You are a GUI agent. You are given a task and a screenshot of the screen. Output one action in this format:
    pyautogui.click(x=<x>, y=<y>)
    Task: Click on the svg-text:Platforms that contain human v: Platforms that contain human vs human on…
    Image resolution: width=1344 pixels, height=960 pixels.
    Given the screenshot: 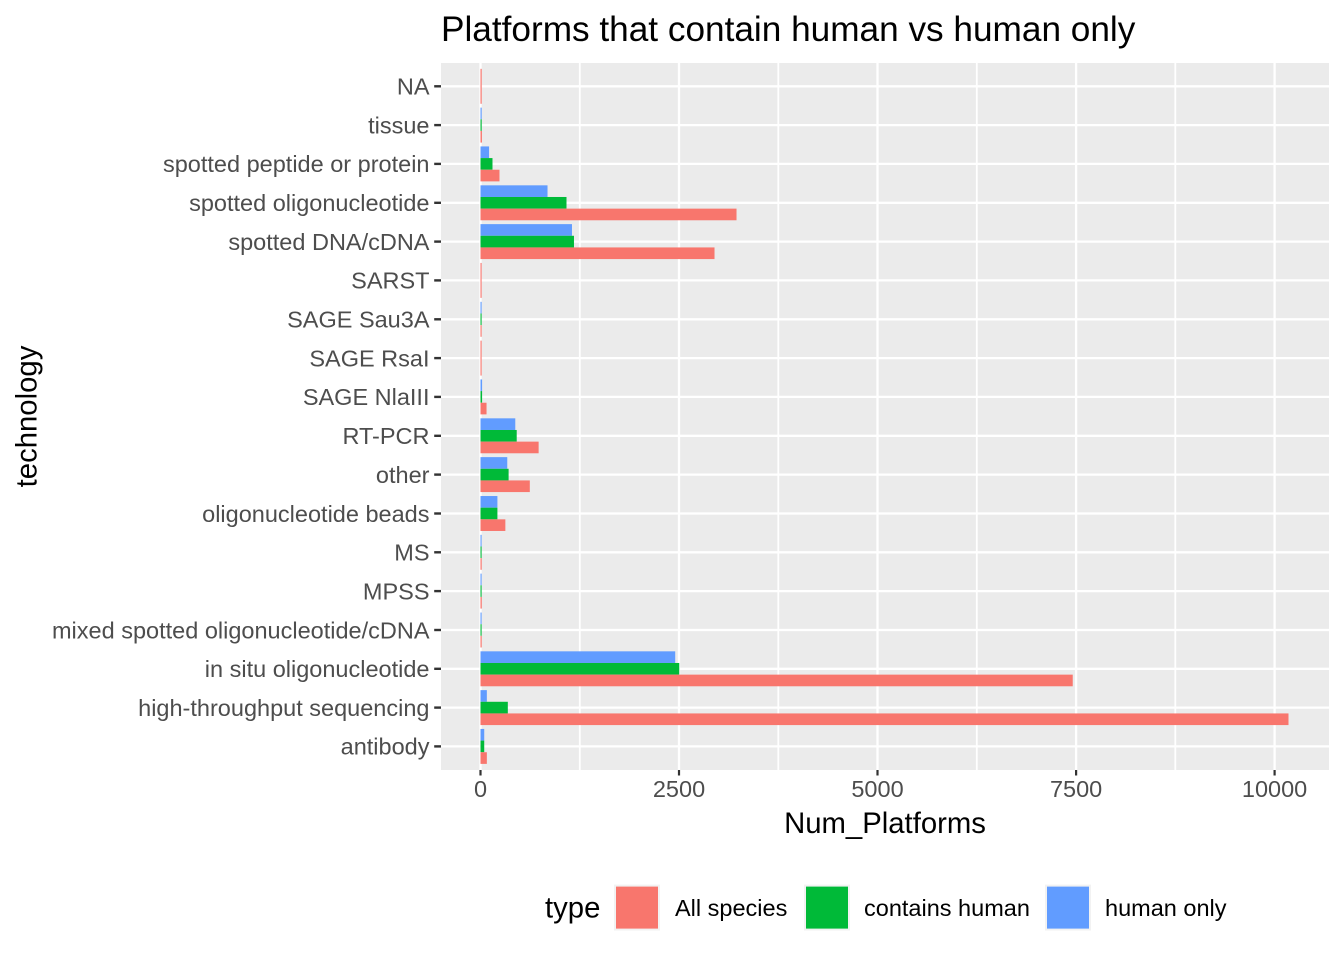 What is the action you would take?
    pyautogui.click(x=788, y=29)
    